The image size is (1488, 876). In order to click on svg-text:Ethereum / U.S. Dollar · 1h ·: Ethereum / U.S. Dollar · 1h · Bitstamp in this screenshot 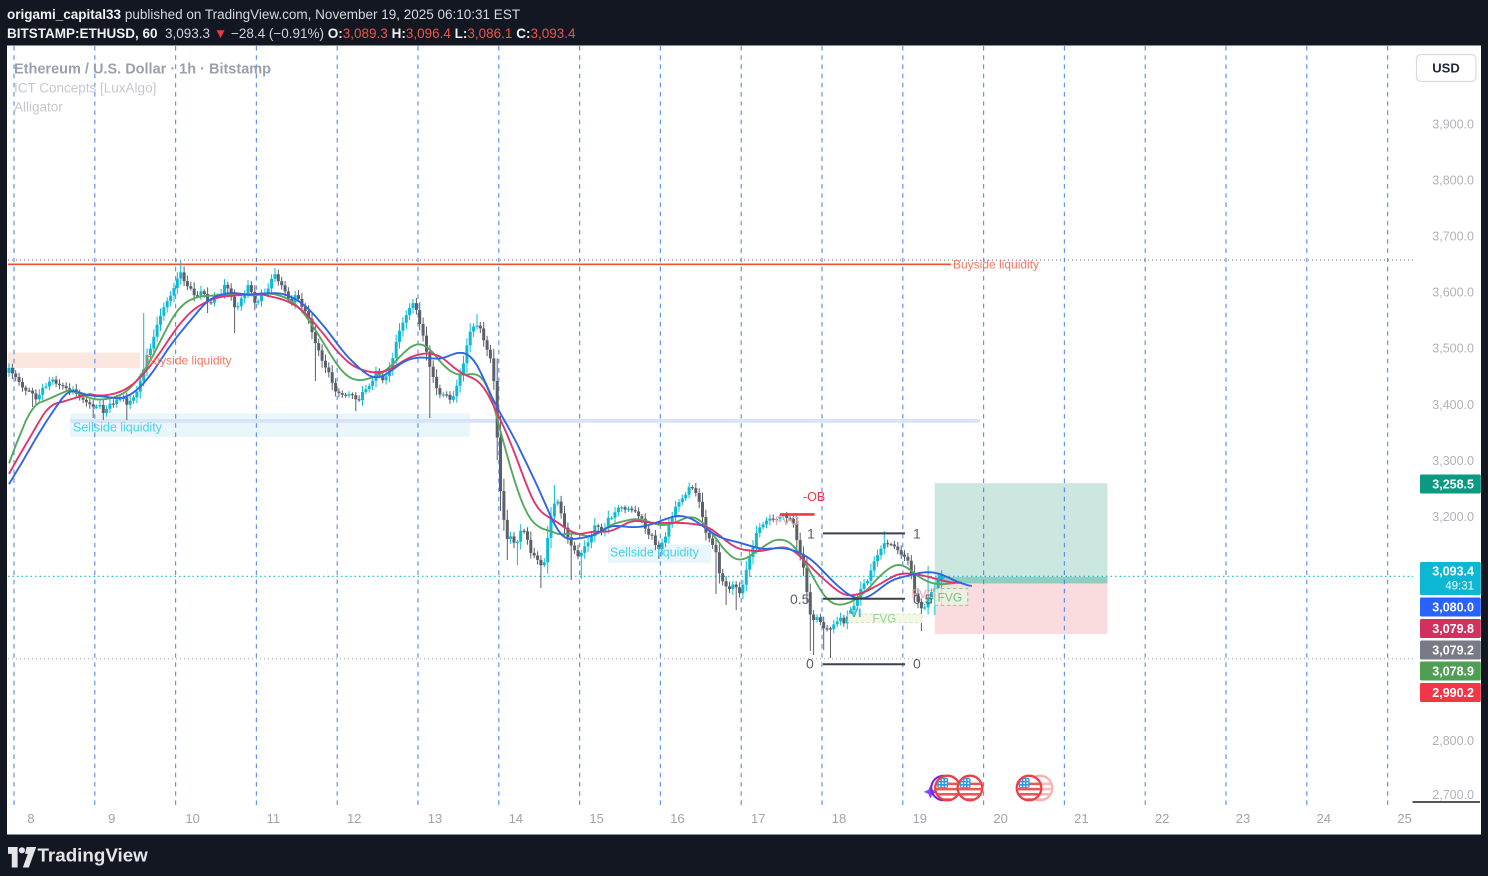, I will do `click(142, 70)`.